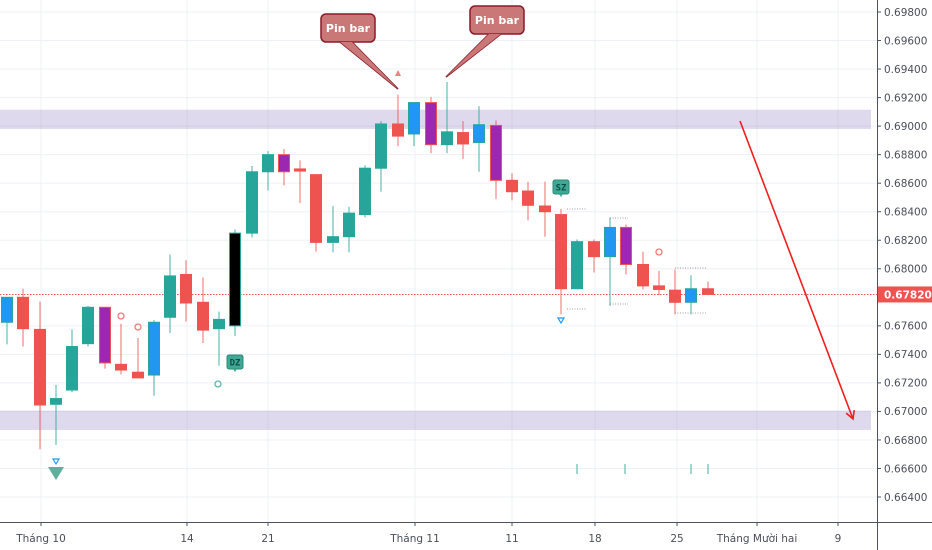  I want to click on price-tick-label: 0.67600, so click(905, 327).